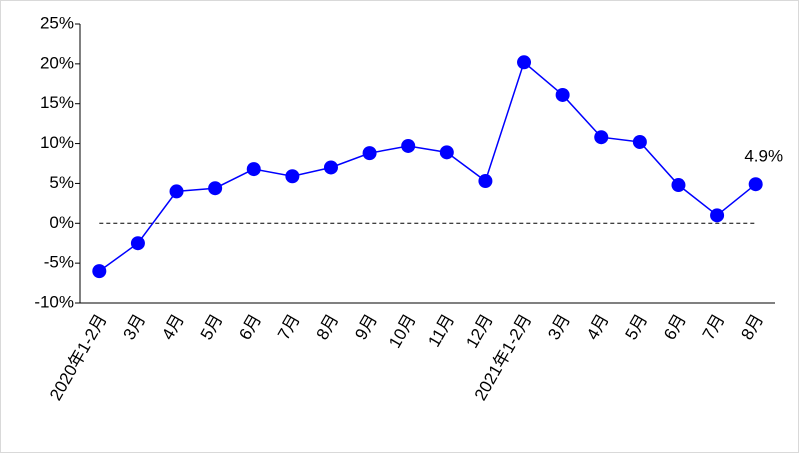 The width and height of the screenshot is (799, 453). Describe the element at coordinates (57, 102) in the screenshot. I see `y-tick-label: 15%` at that location.